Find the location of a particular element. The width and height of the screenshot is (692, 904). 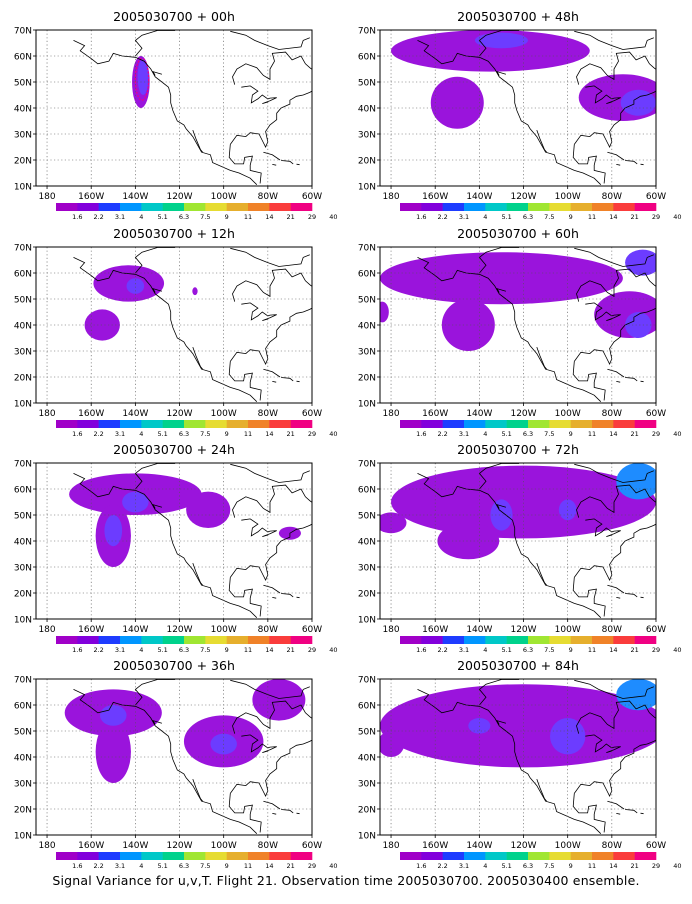

y-tick-label: 20N is located at coordinates (367, 162).